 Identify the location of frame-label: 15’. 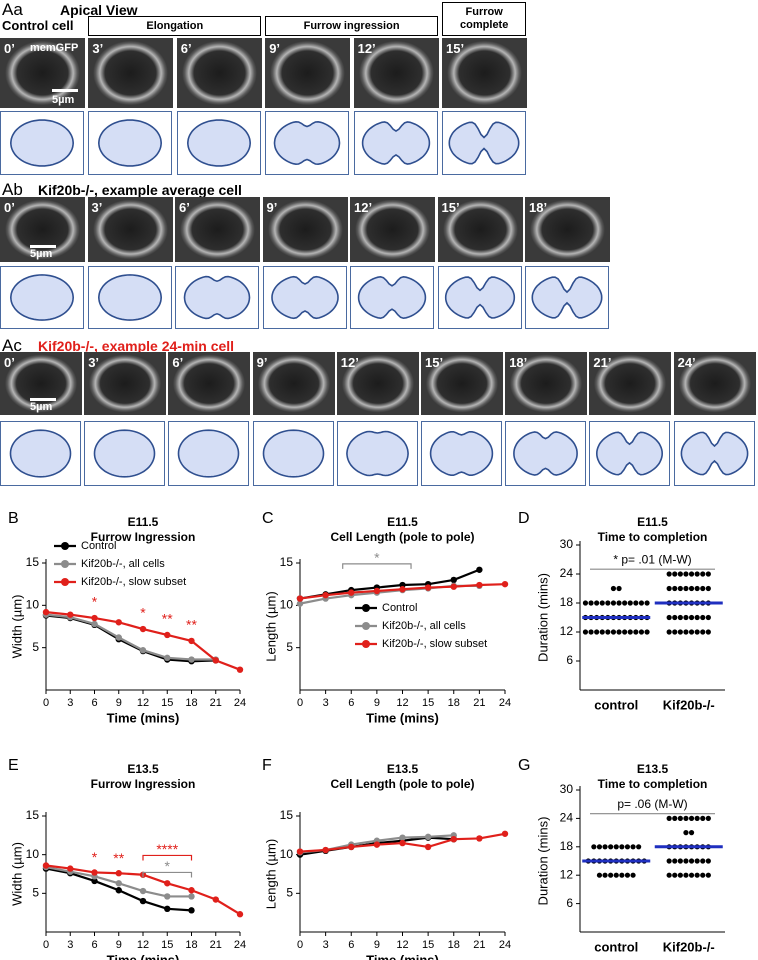
(455, 48).